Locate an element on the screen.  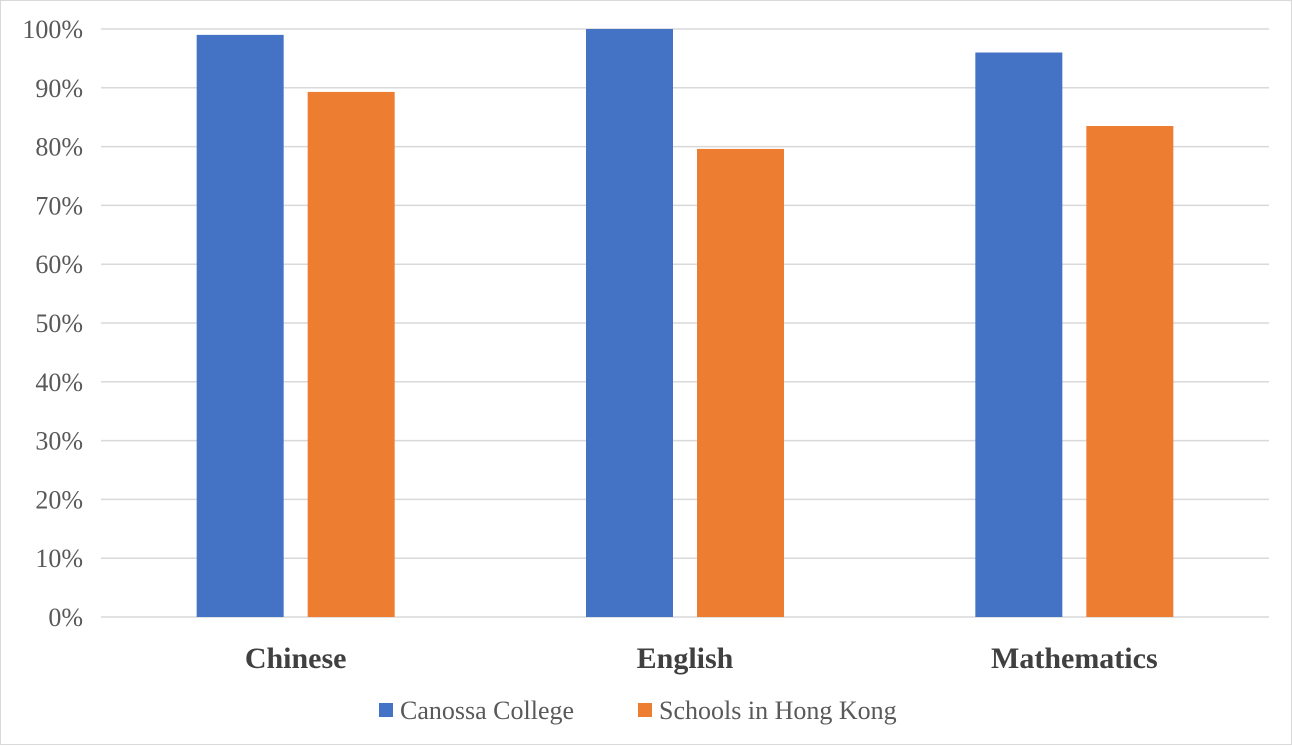
x-axis-categories: Chinese English Mathematics is located at coordinates (701, 658).